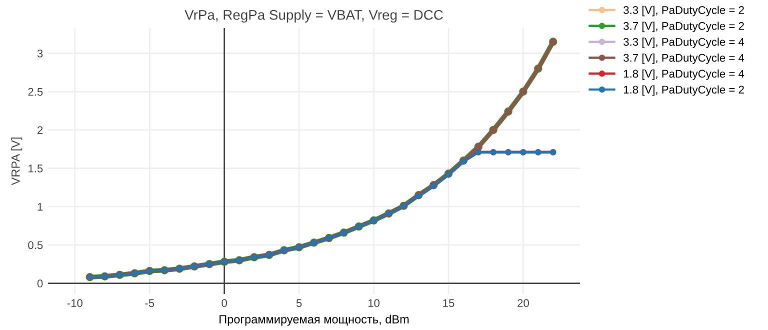 This screenshot has width=768, height=330. Describe the element at coordinates (40, 54) in the screenshot. I see `y-tick-label: 3` at that location.